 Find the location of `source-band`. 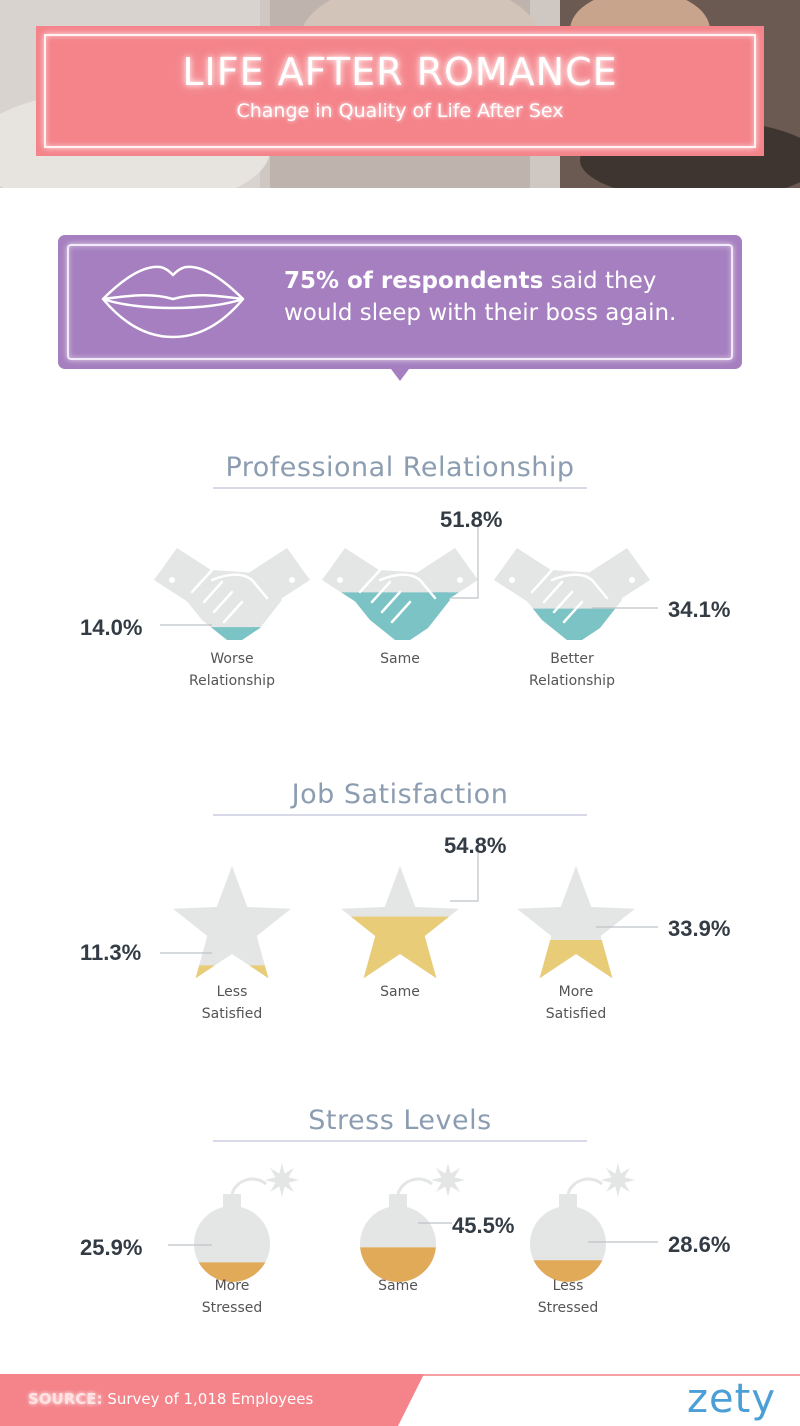

source-band is located at coordinates (212, 1400).